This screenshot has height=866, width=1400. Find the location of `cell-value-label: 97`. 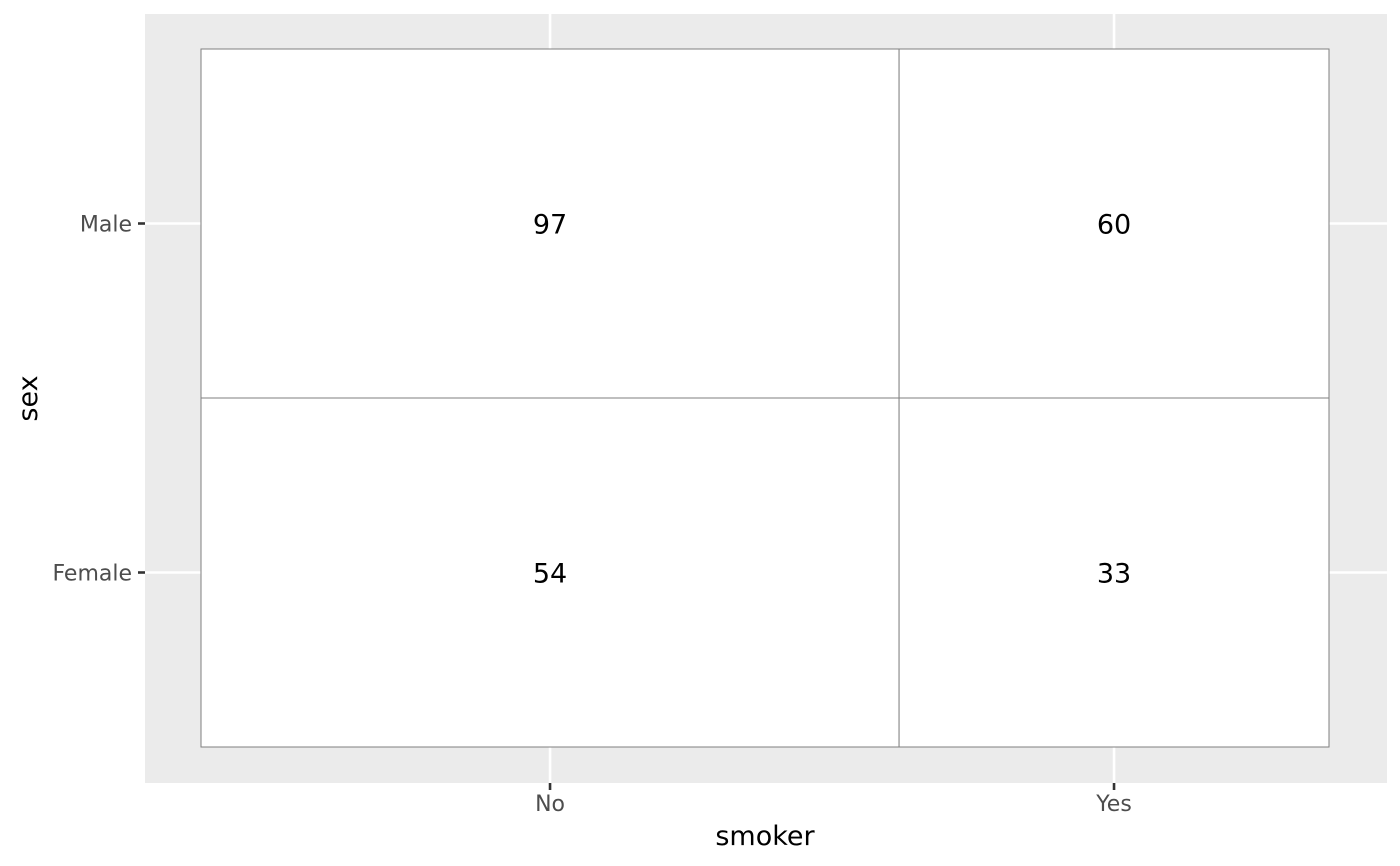

cell-value-label: 97 is located at coordinates (550, 225).